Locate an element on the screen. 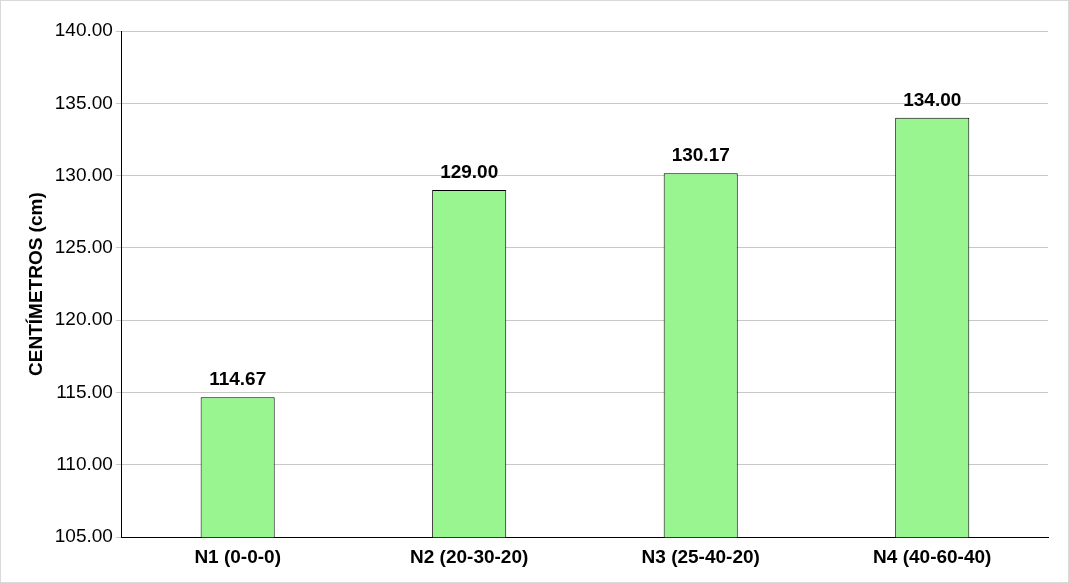  y-tick-label: 130.00 is located at coordinates (83, 174).